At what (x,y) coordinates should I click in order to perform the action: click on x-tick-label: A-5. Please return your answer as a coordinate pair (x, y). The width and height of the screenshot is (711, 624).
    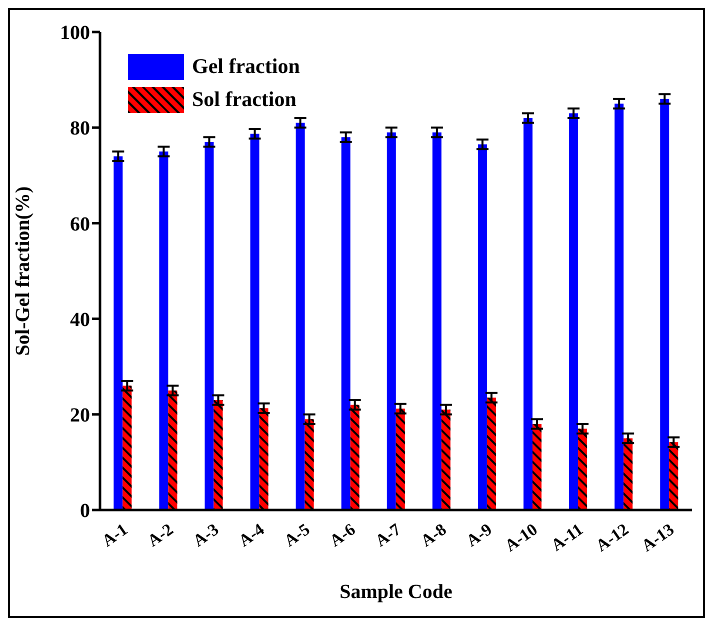
    Looking at the image, I should click on (297, 535).